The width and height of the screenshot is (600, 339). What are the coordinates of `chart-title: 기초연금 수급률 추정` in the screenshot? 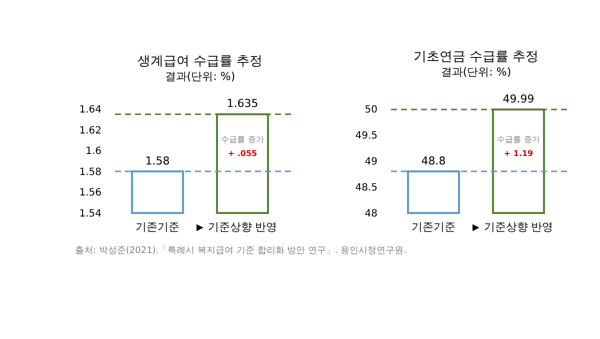 It's located at (476, 57).